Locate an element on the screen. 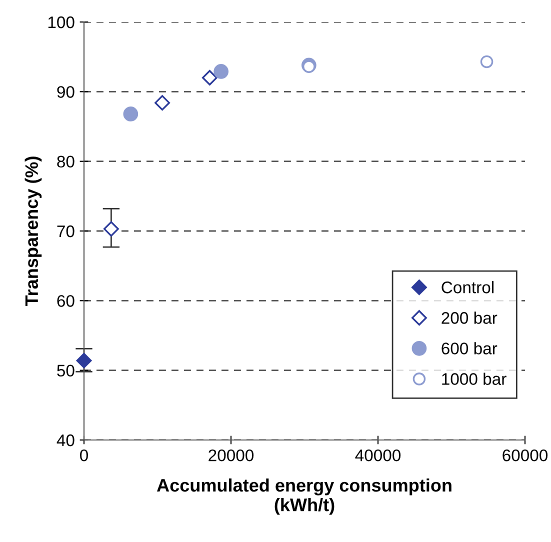 The width and height of the screenshot is (551, 542). y-tick-label: 100 is located at coordinates (61, 22).